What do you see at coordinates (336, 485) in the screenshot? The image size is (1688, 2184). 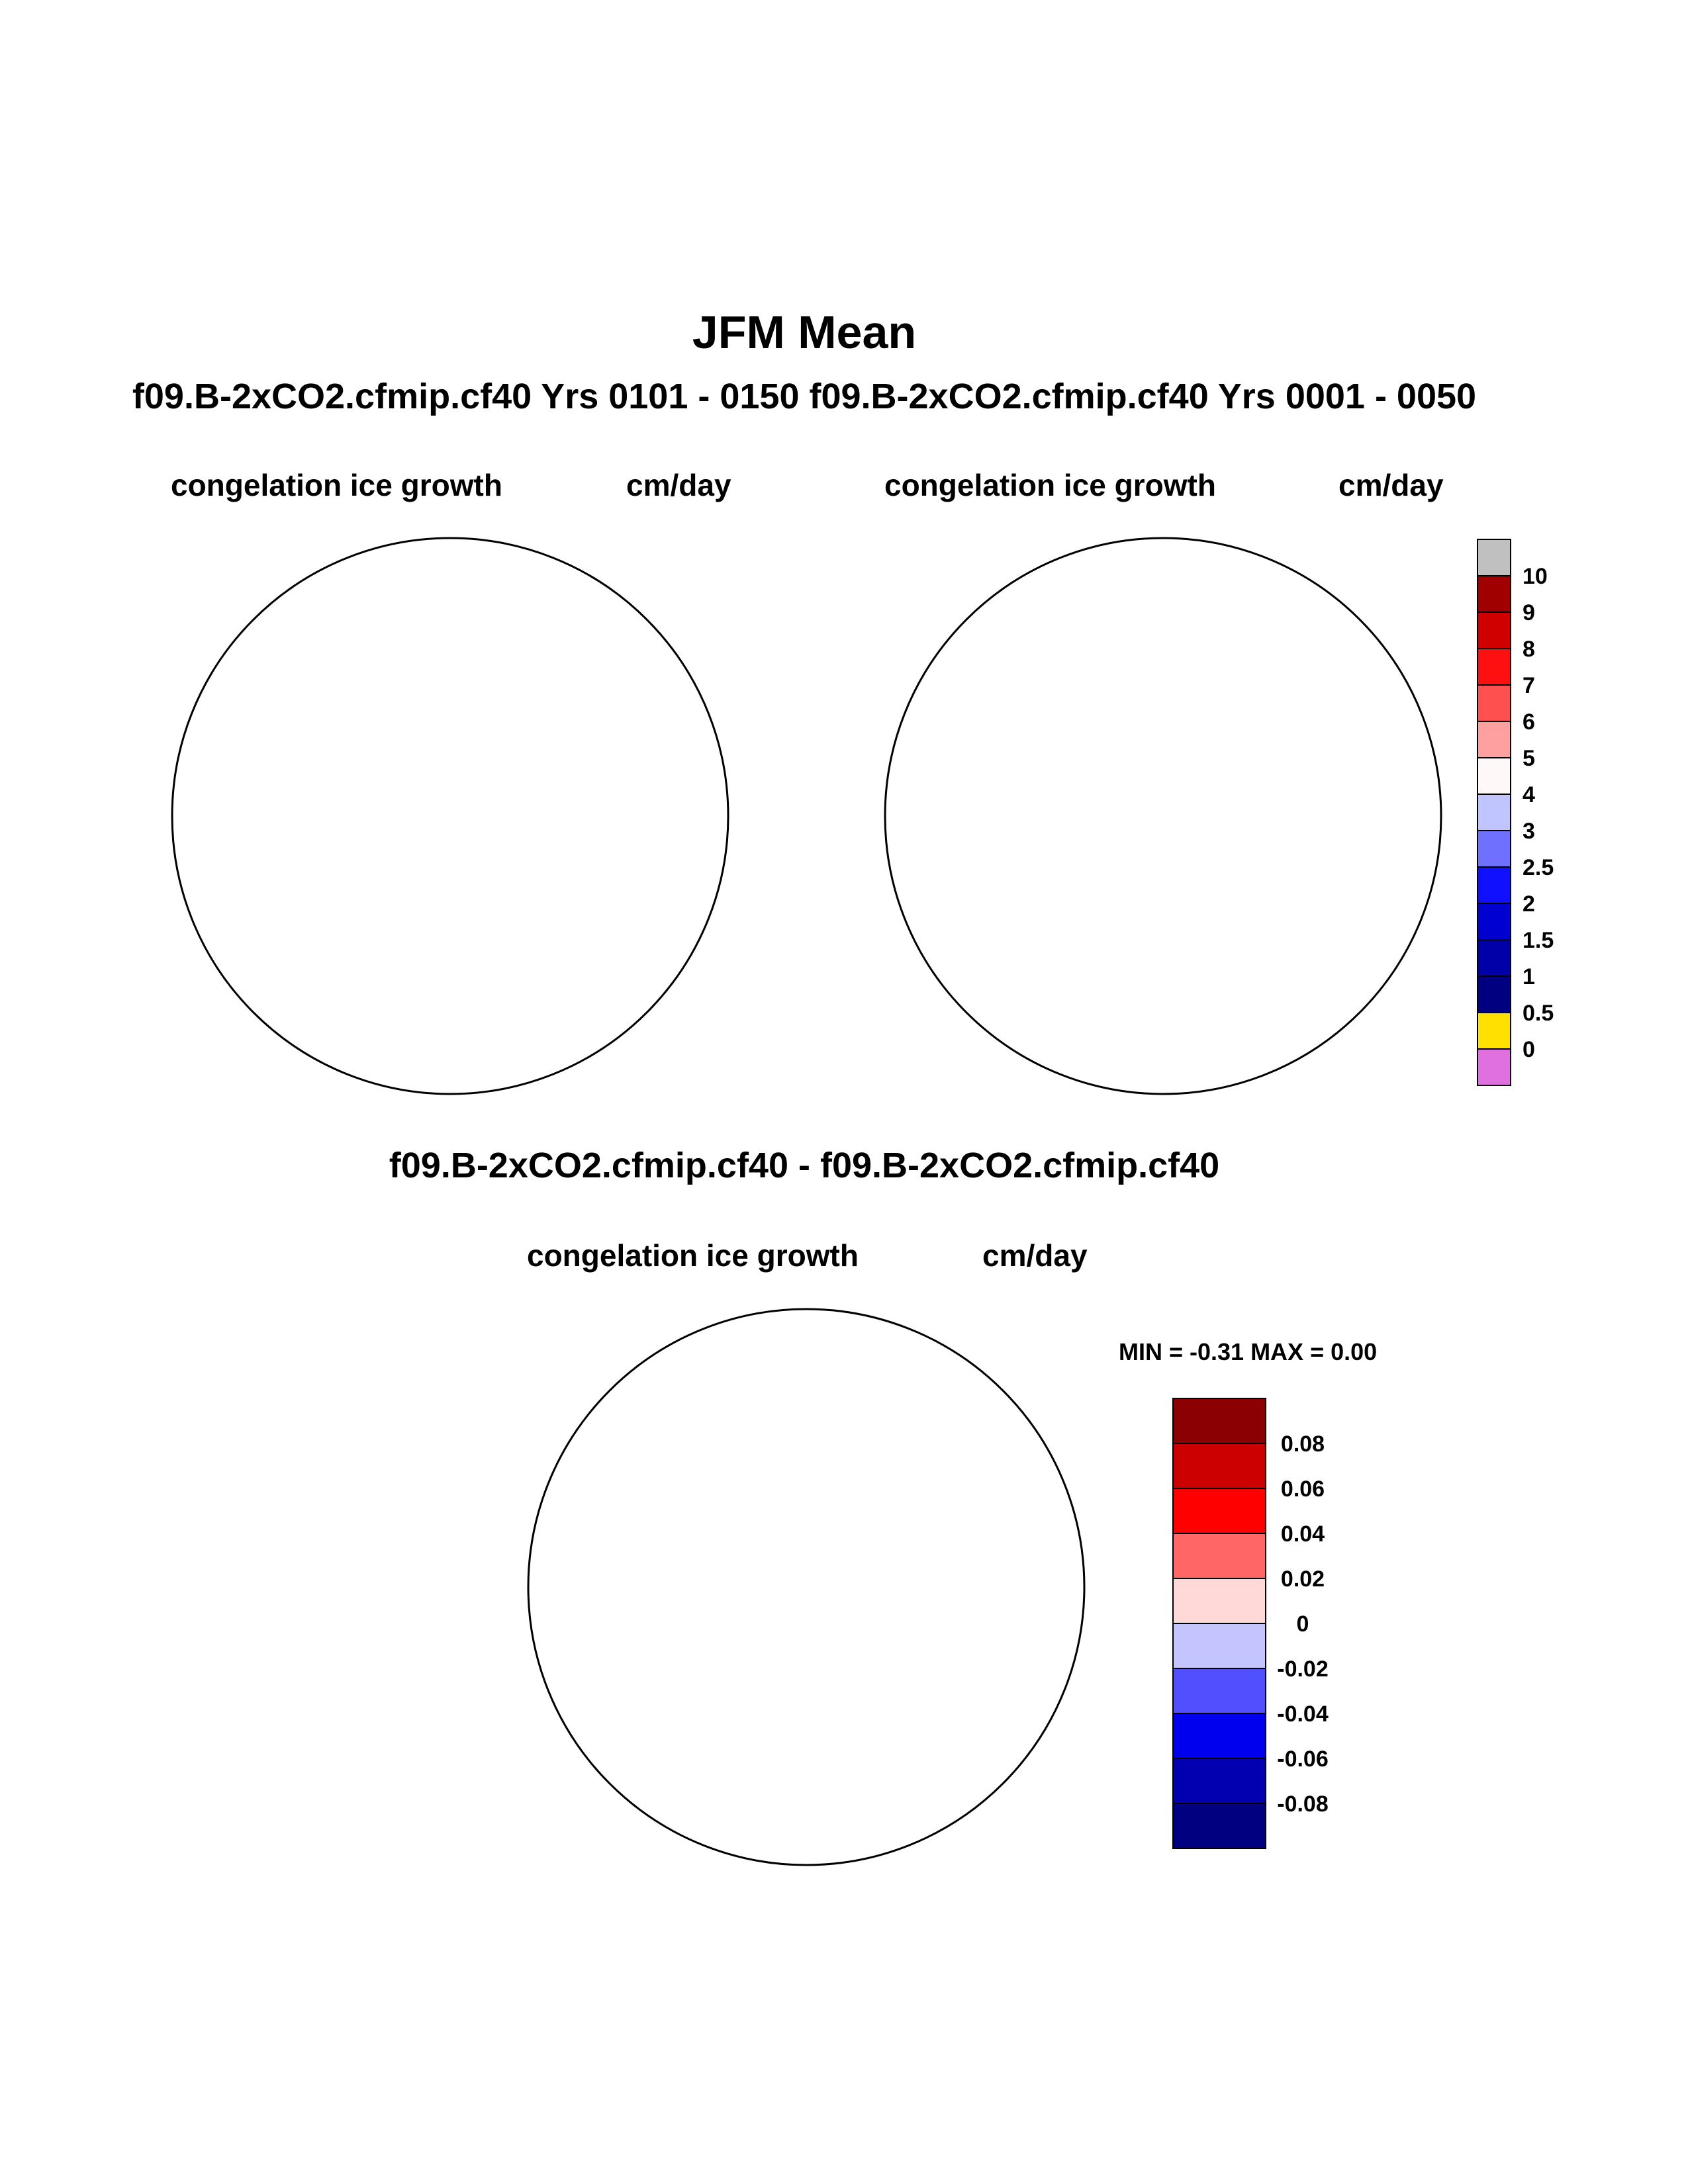 I see `left-panel-variable: congelation ice growth` at bounding box center [336, 485].